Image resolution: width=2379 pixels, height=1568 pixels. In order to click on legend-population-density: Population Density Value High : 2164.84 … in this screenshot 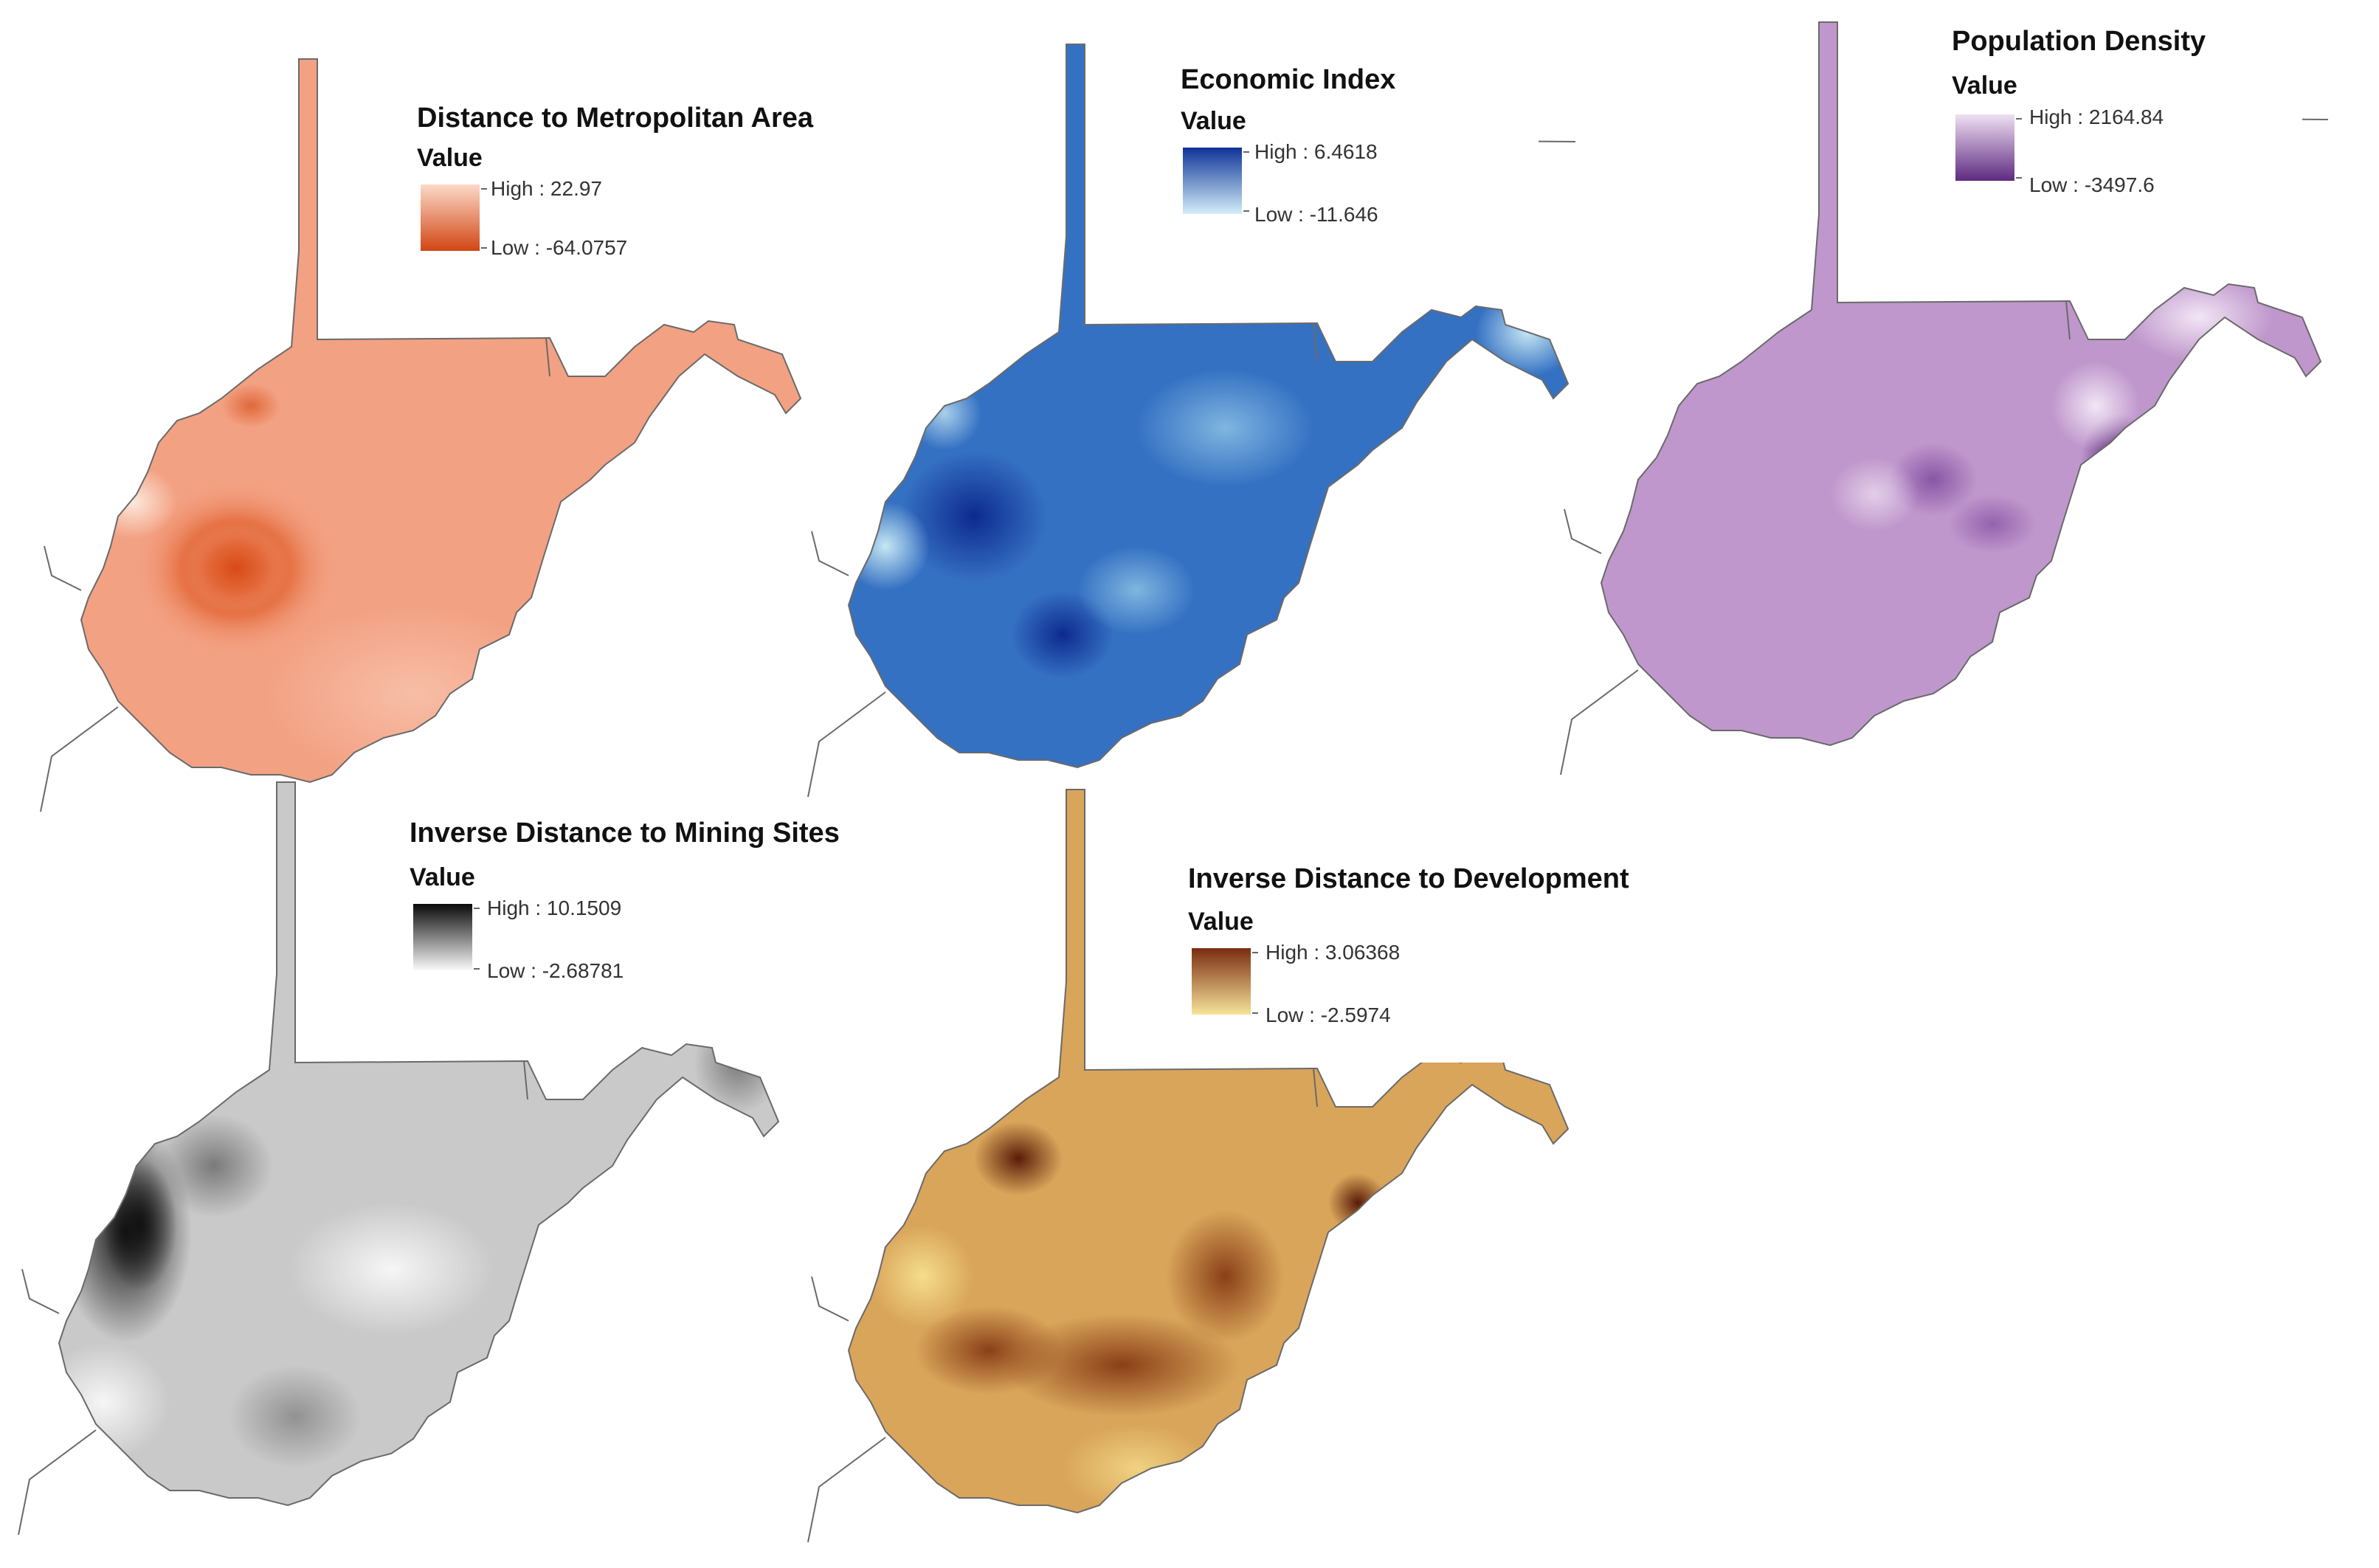, I will do `click(2110, 131)`.